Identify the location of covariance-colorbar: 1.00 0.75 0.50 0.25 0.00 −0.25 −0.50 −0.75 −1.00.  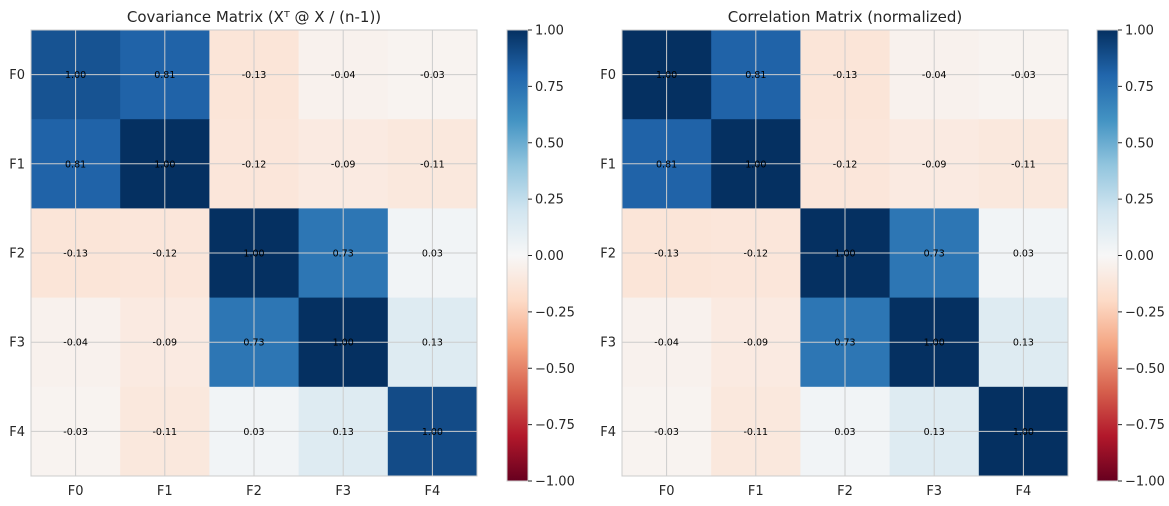
(540, 257).